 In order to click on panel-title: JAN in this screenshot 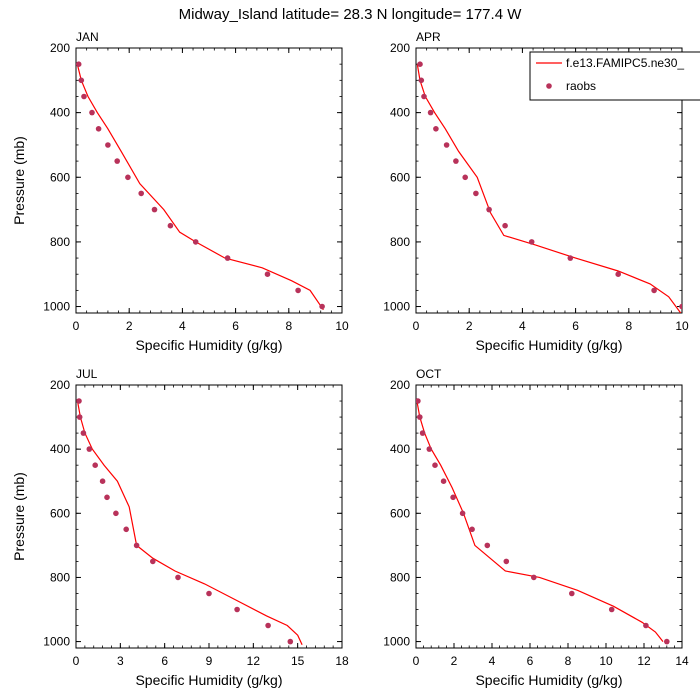, I will do `click(87, 37)`.